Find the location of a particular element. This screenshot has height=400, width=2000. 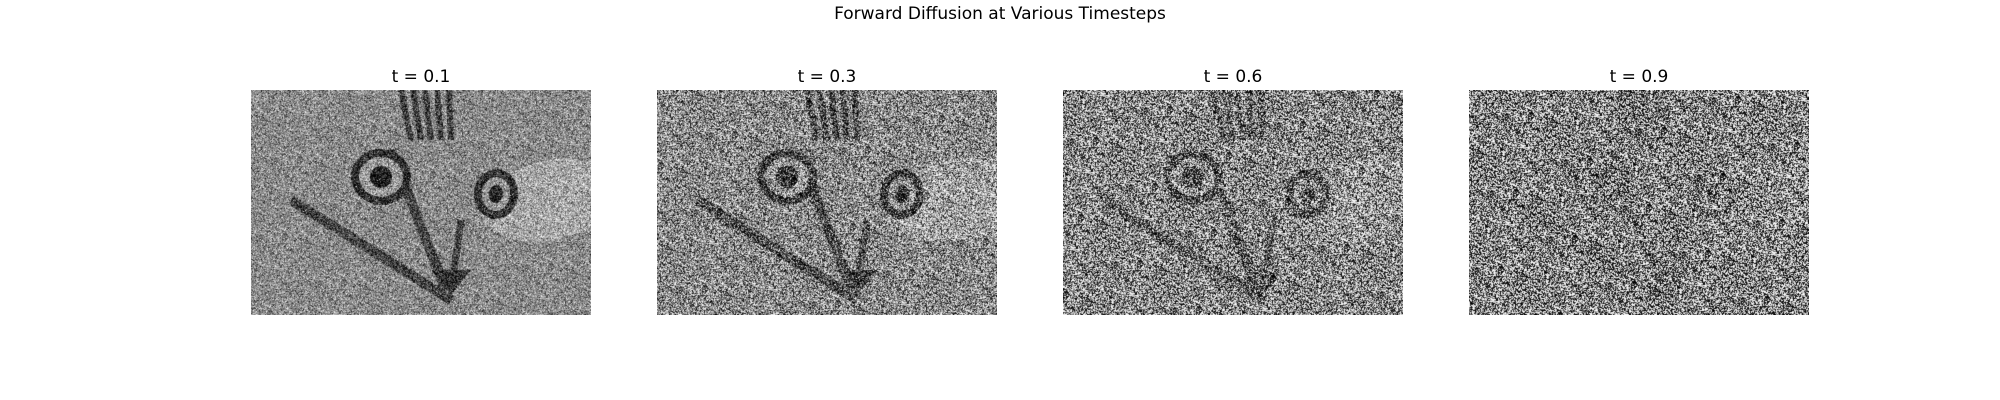

panel-title: t = 0.3 is located at coordinates (827, 77).